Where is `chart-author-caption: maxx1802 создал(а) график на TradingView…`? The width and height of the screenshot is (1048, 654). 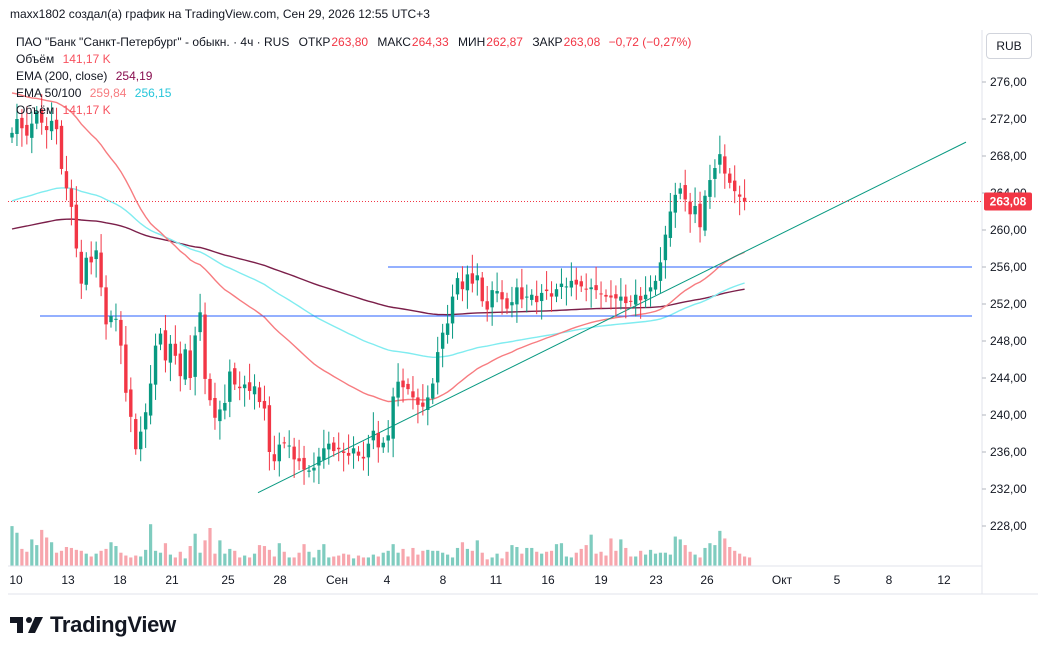
chart-author-caption: maxx1802 создал(а) график на TradingView… is located at coordinates (220, 14).